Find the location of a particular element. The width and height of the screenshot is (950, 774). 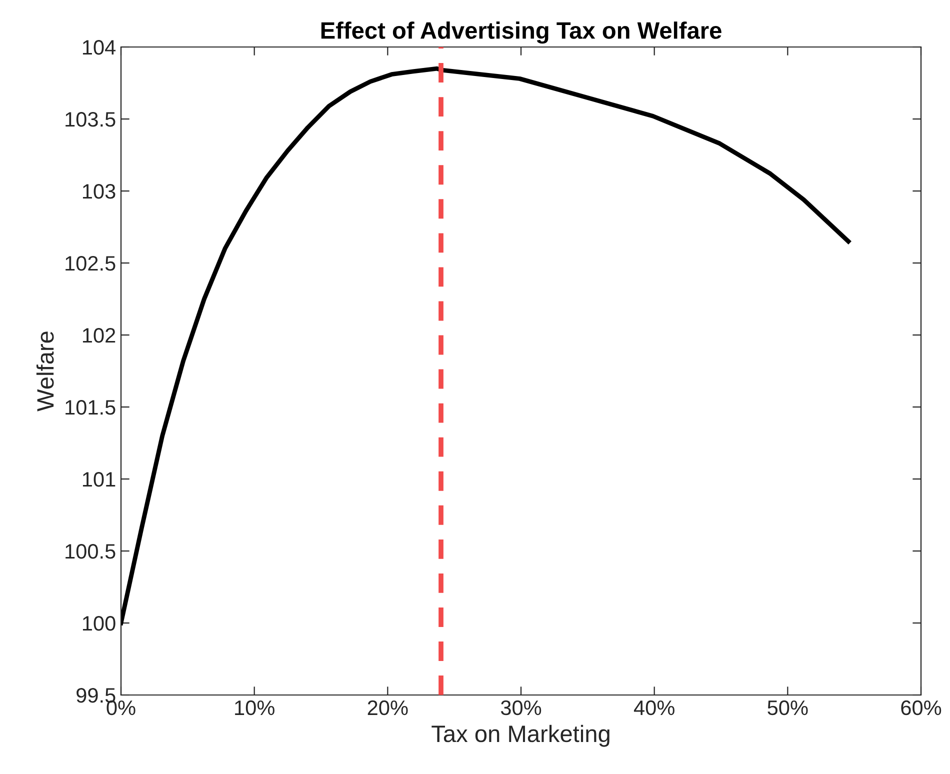

x-tick-label: 60% is located at coordinates (921, 708).